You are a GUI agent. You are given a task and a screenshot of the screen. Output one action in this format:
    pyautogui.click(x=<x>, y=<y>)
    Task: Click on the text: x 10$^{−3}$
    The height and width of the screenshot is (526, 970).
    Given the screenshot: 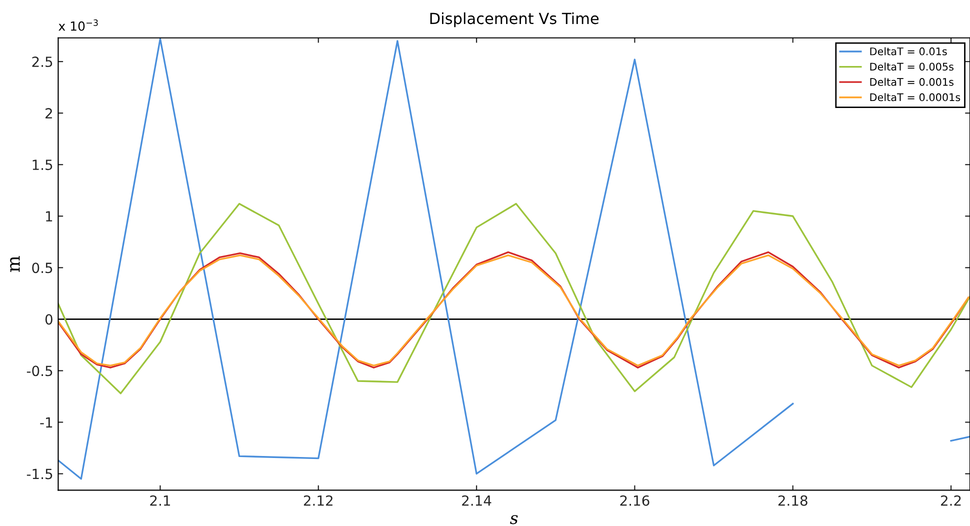 What is the action you would take?
    pyautogui.click(x=78, y=25)
    